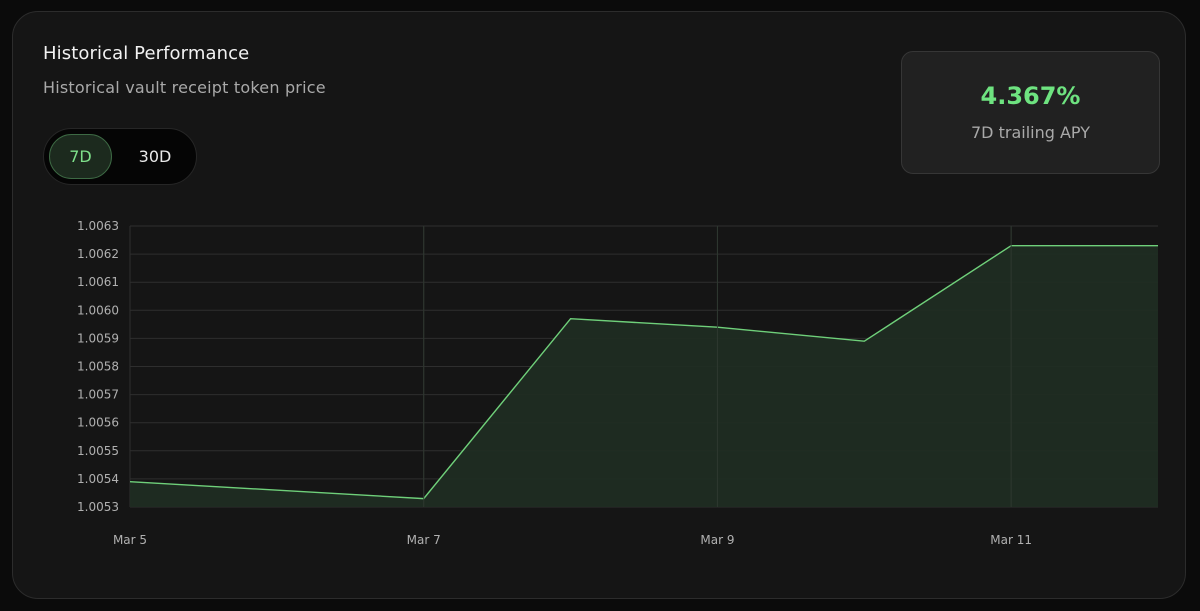  What do you see at coordinates (155, 156) in the screenshot?
I see `tab-30d: 30D` at bounding box center [155, 156].